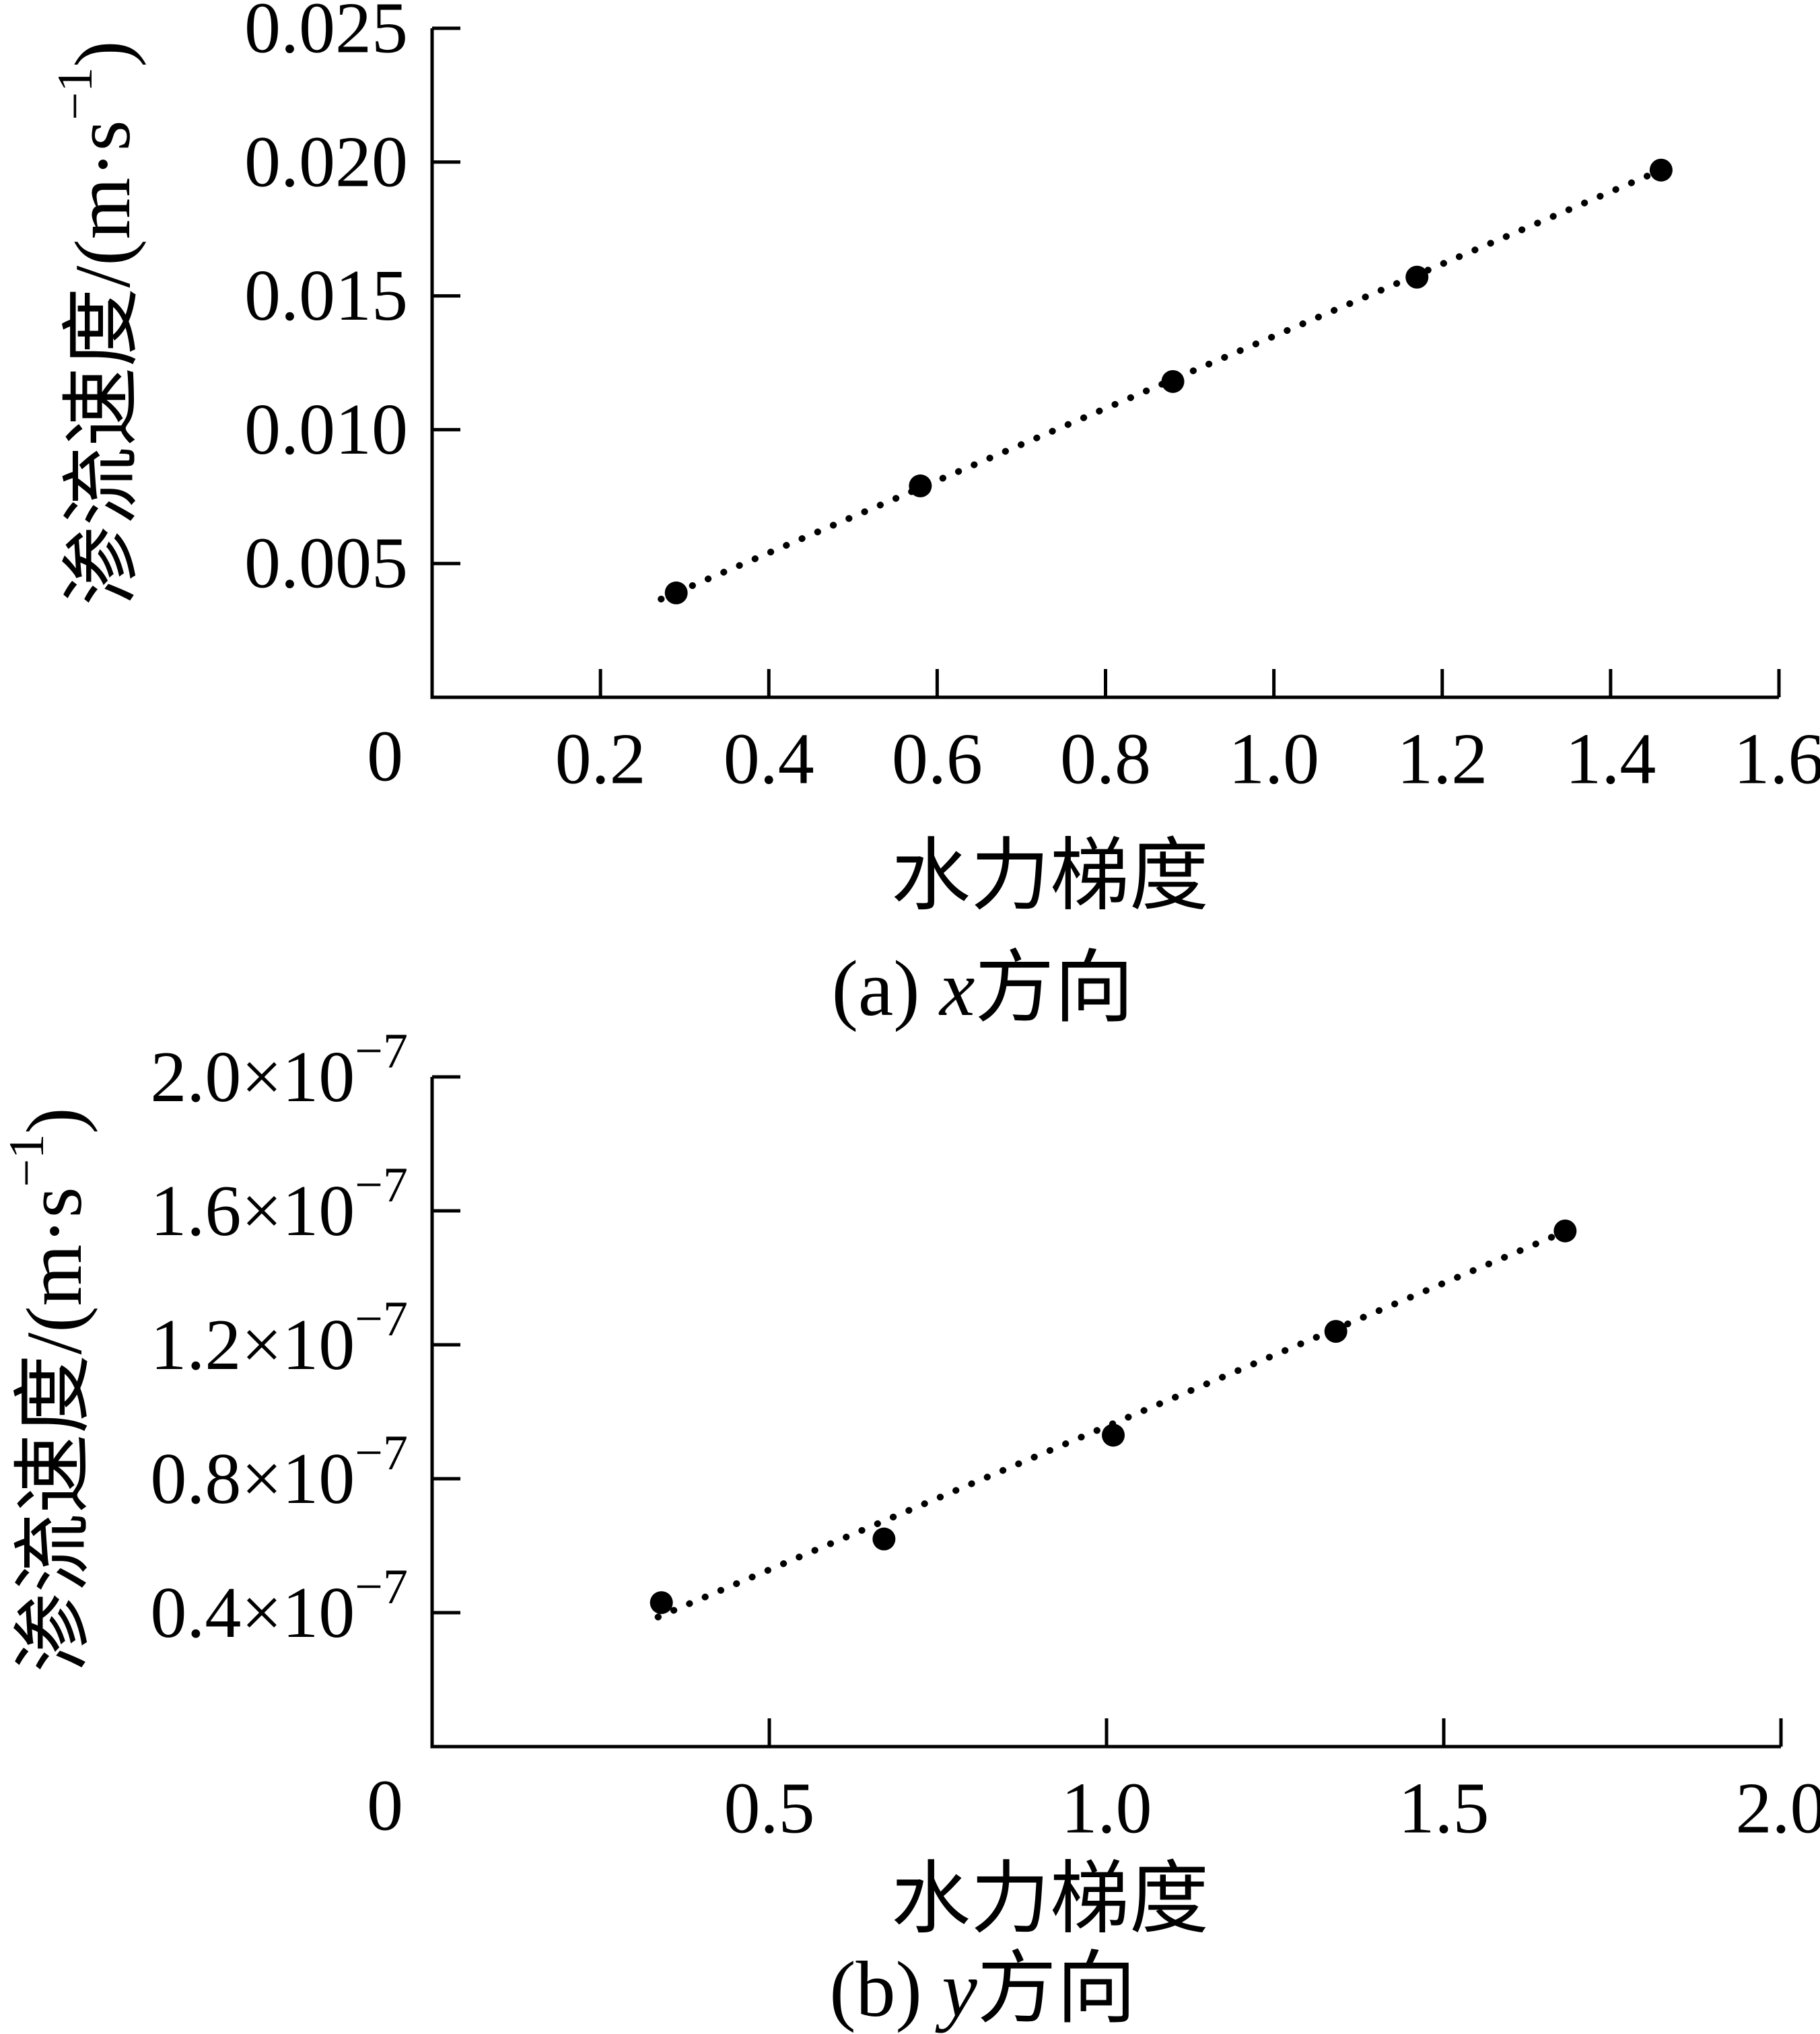  What do you see at coordinates (1107, 1809) in the screenshot?
I see `panel-b-x-tick-label: 1.0` at bounding box center [1107, 1809].